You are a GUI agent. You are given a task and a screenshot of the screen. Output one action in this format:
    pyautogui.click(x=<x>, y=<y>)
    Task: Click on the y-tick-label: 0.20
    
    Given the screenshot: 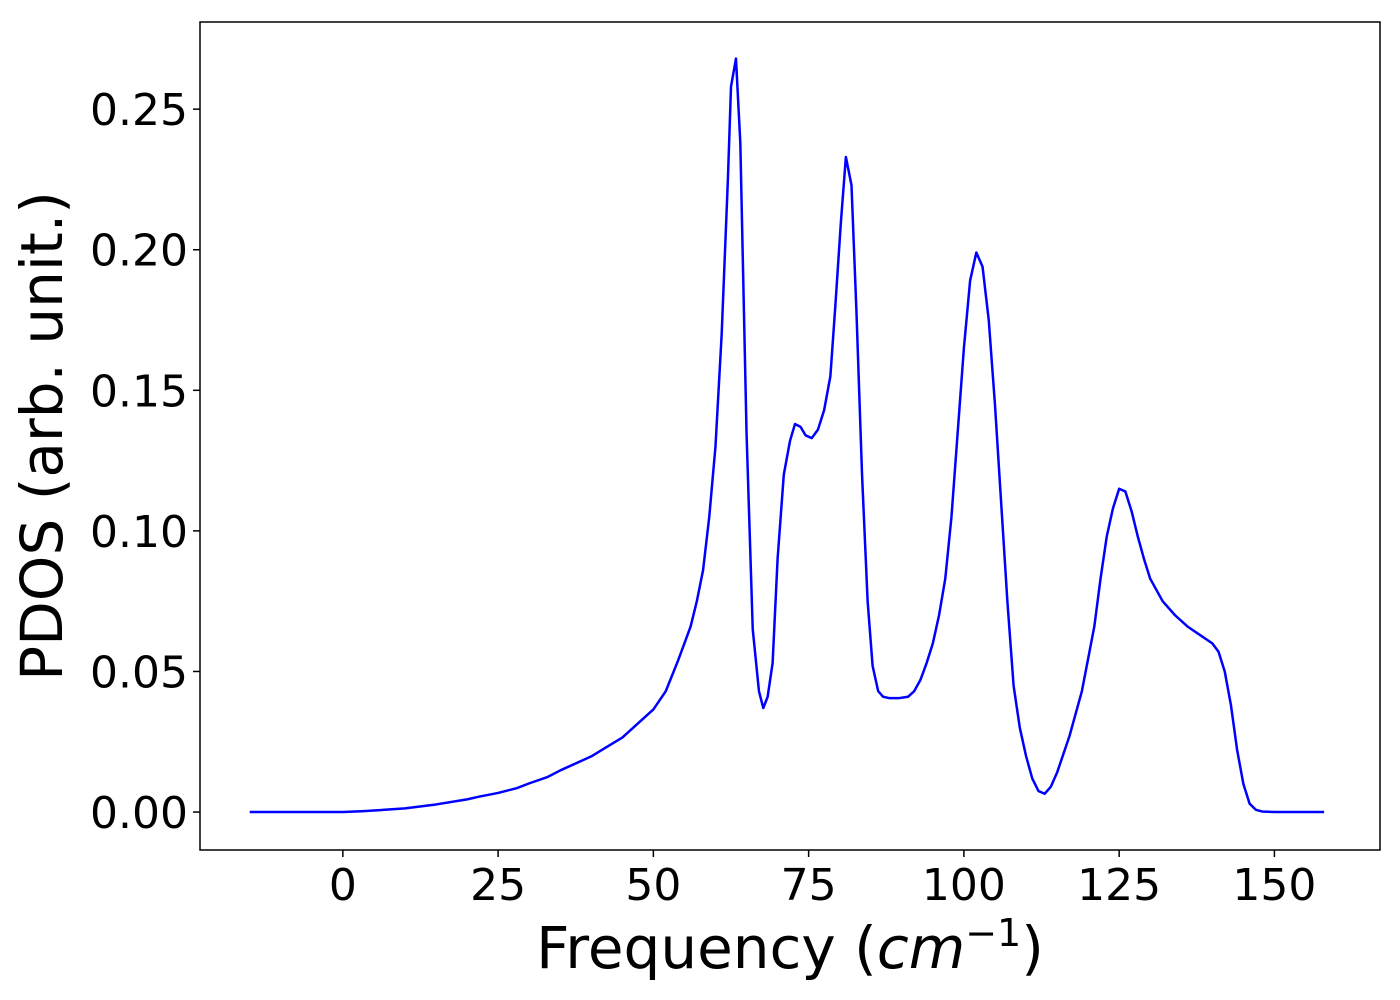 What is the action you would take?
    pyautogui.click(x=139, y=251)
    